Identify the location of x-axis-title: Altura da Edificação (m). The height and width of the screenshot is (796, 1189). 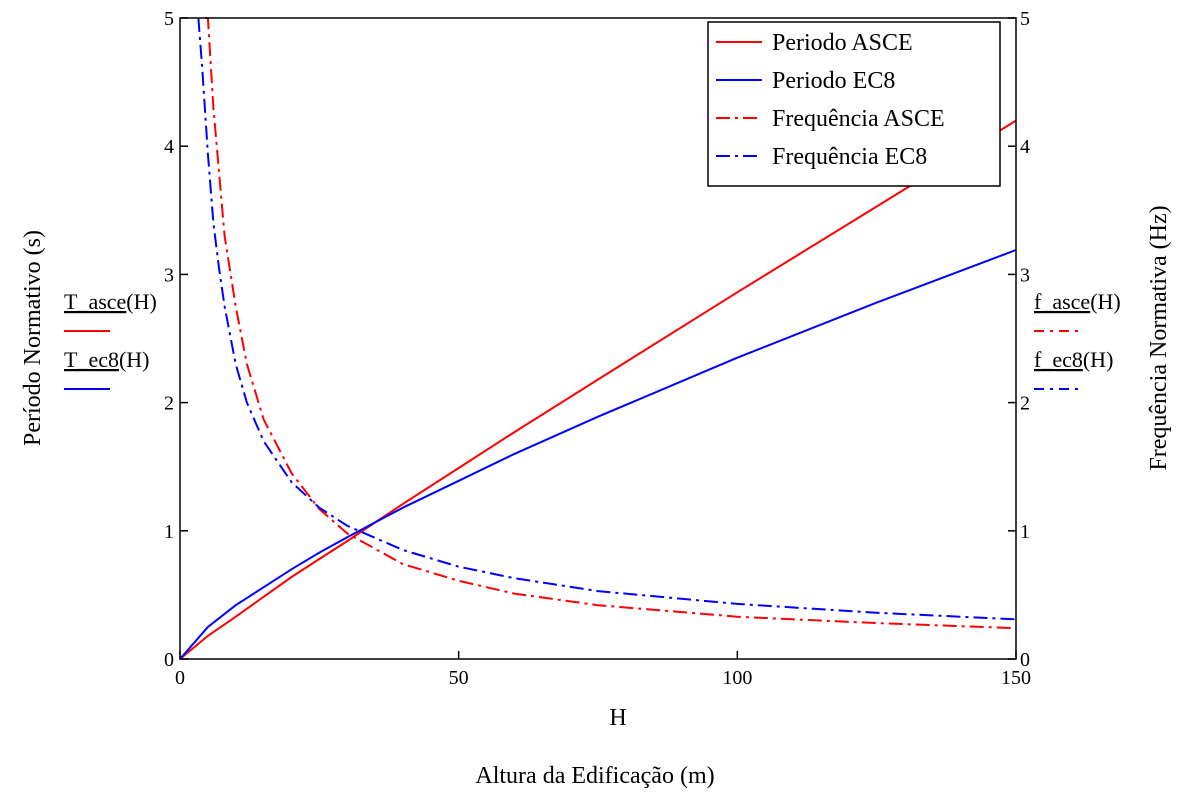
(594, 776).